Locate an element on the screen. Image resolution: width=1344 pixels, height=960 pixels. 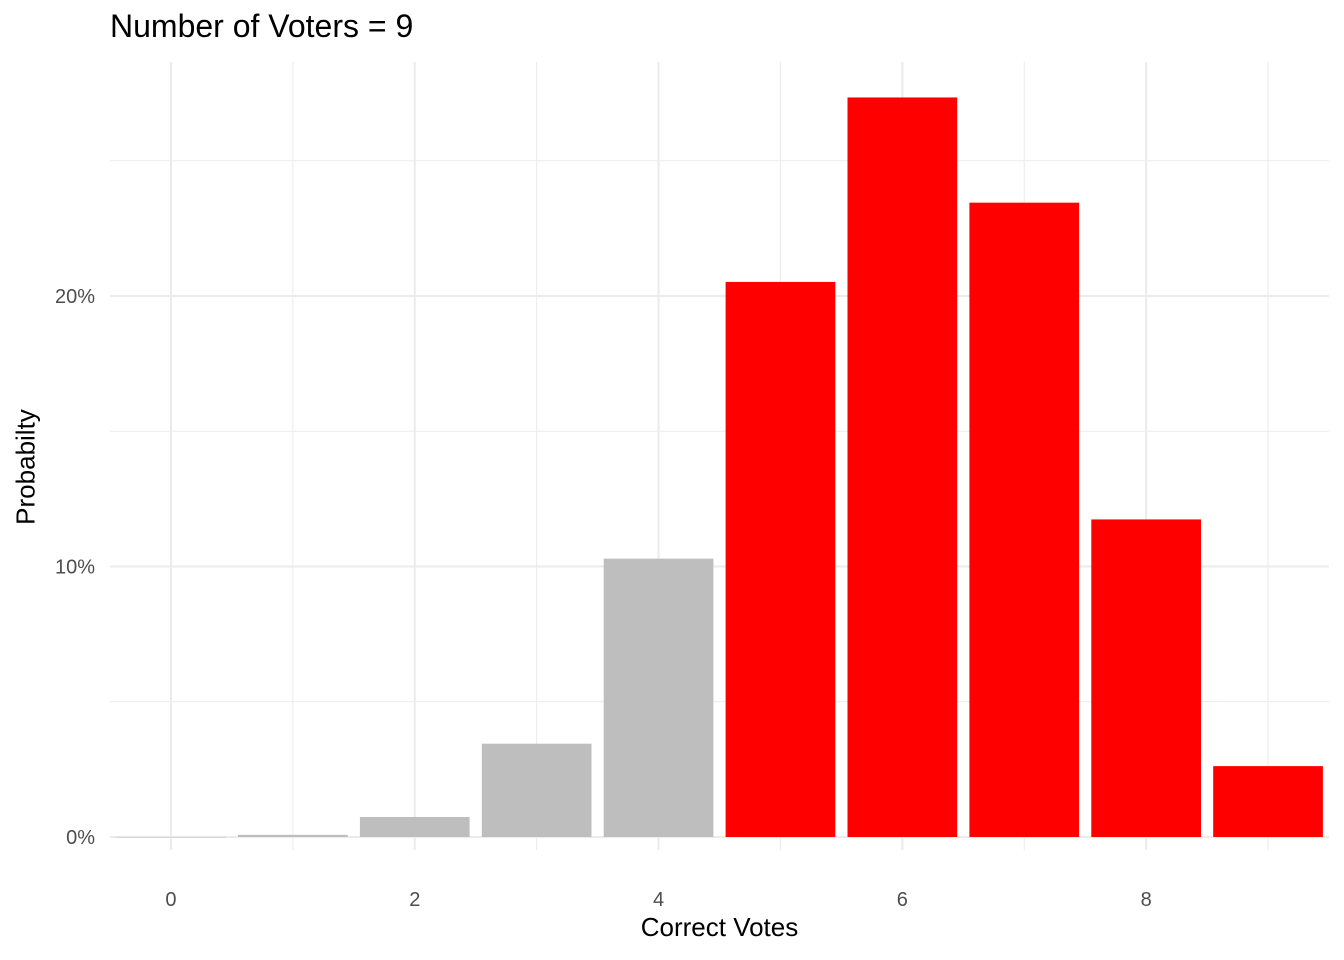
x-tick-label: 6 is located at coordinates (902, 900).